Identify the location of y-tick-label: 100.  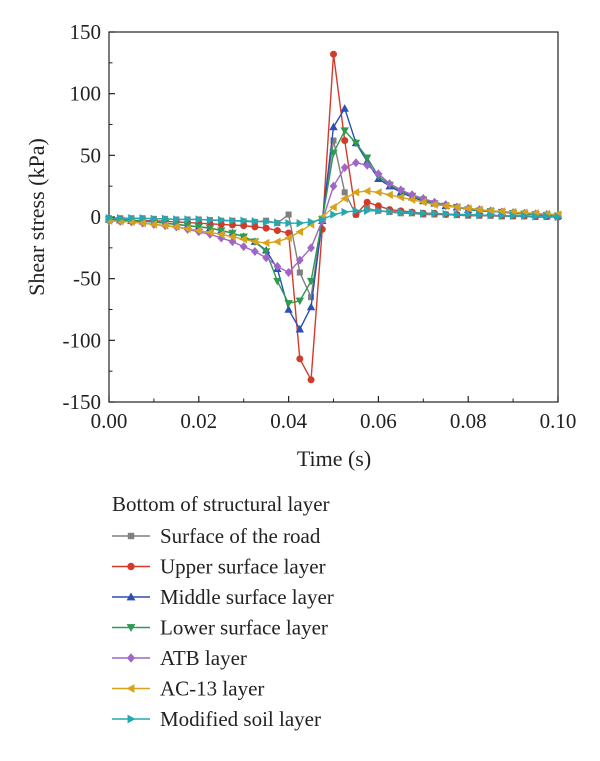
(86, 94).